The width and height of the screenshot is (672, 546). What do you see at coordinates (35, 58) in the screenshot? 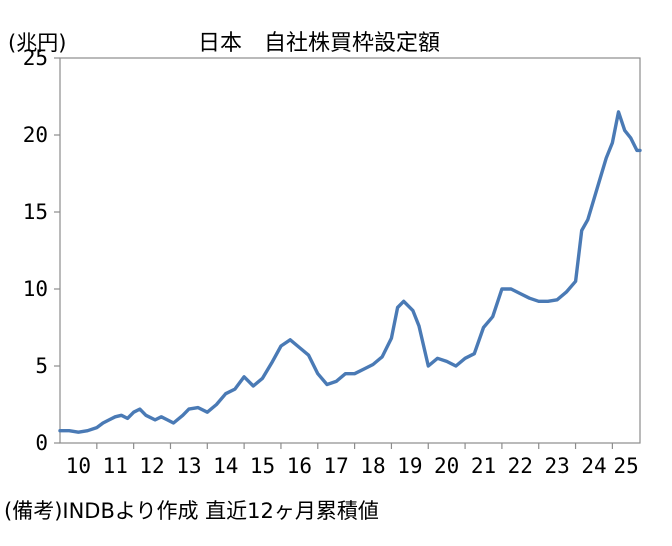
I see `y-tick-label: 25` at bounding box center [35, 58].